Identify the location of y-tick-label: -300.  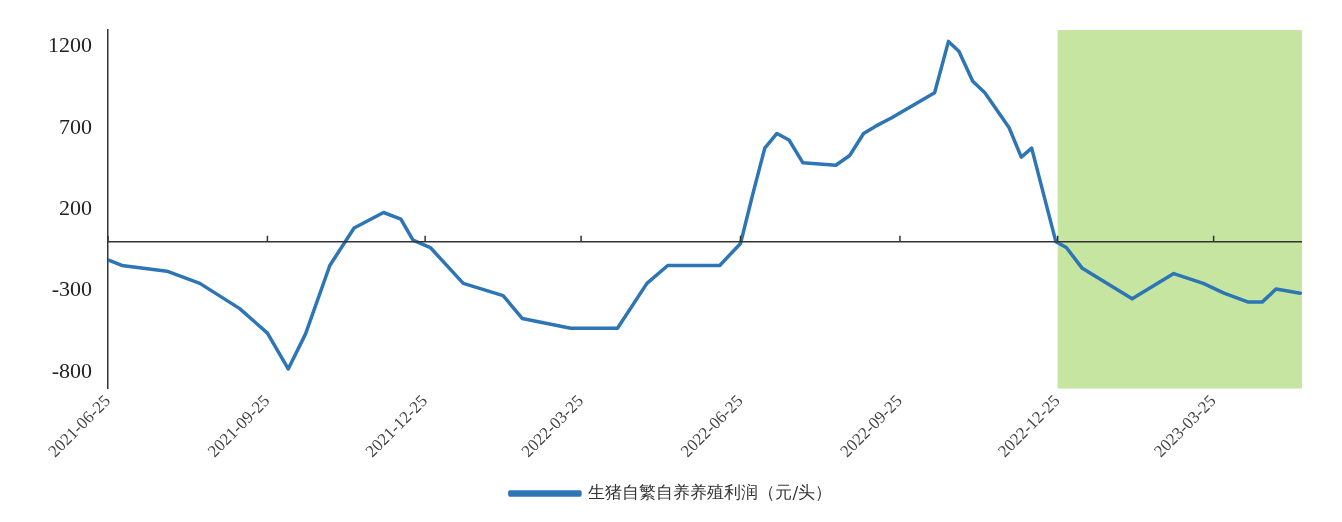
(71, 289).